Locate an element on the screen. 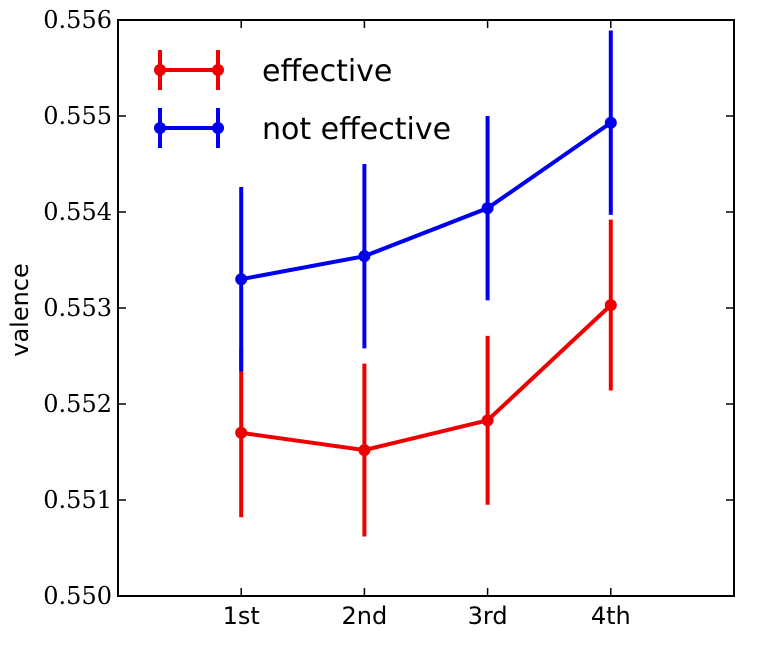  y-tick-label: 0.554 is located at coordinates (77, 212).